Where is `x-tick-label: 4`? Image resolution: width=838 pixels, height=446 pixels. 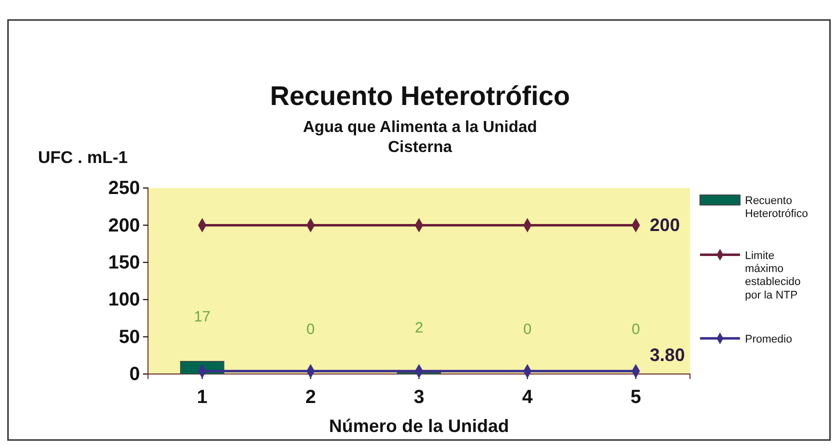
x-tick-label: 4 is located at coordinates (528, 397).